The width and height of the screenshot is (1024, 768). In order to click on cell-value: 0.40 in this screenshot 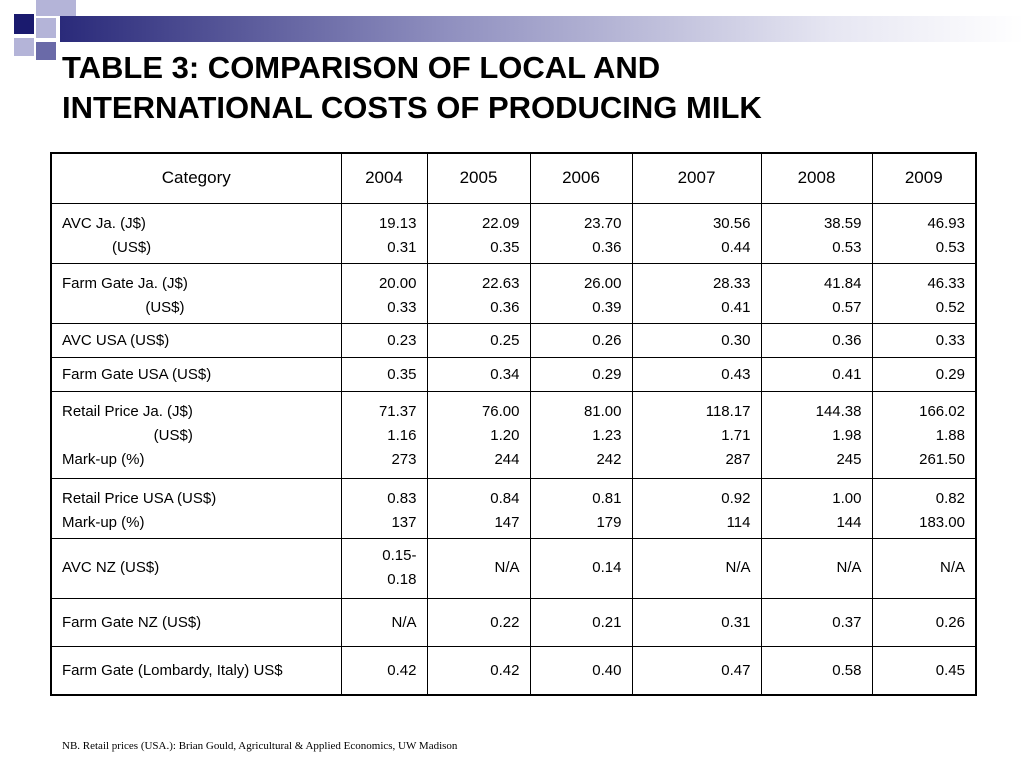, I will do `click(607, 670)`.